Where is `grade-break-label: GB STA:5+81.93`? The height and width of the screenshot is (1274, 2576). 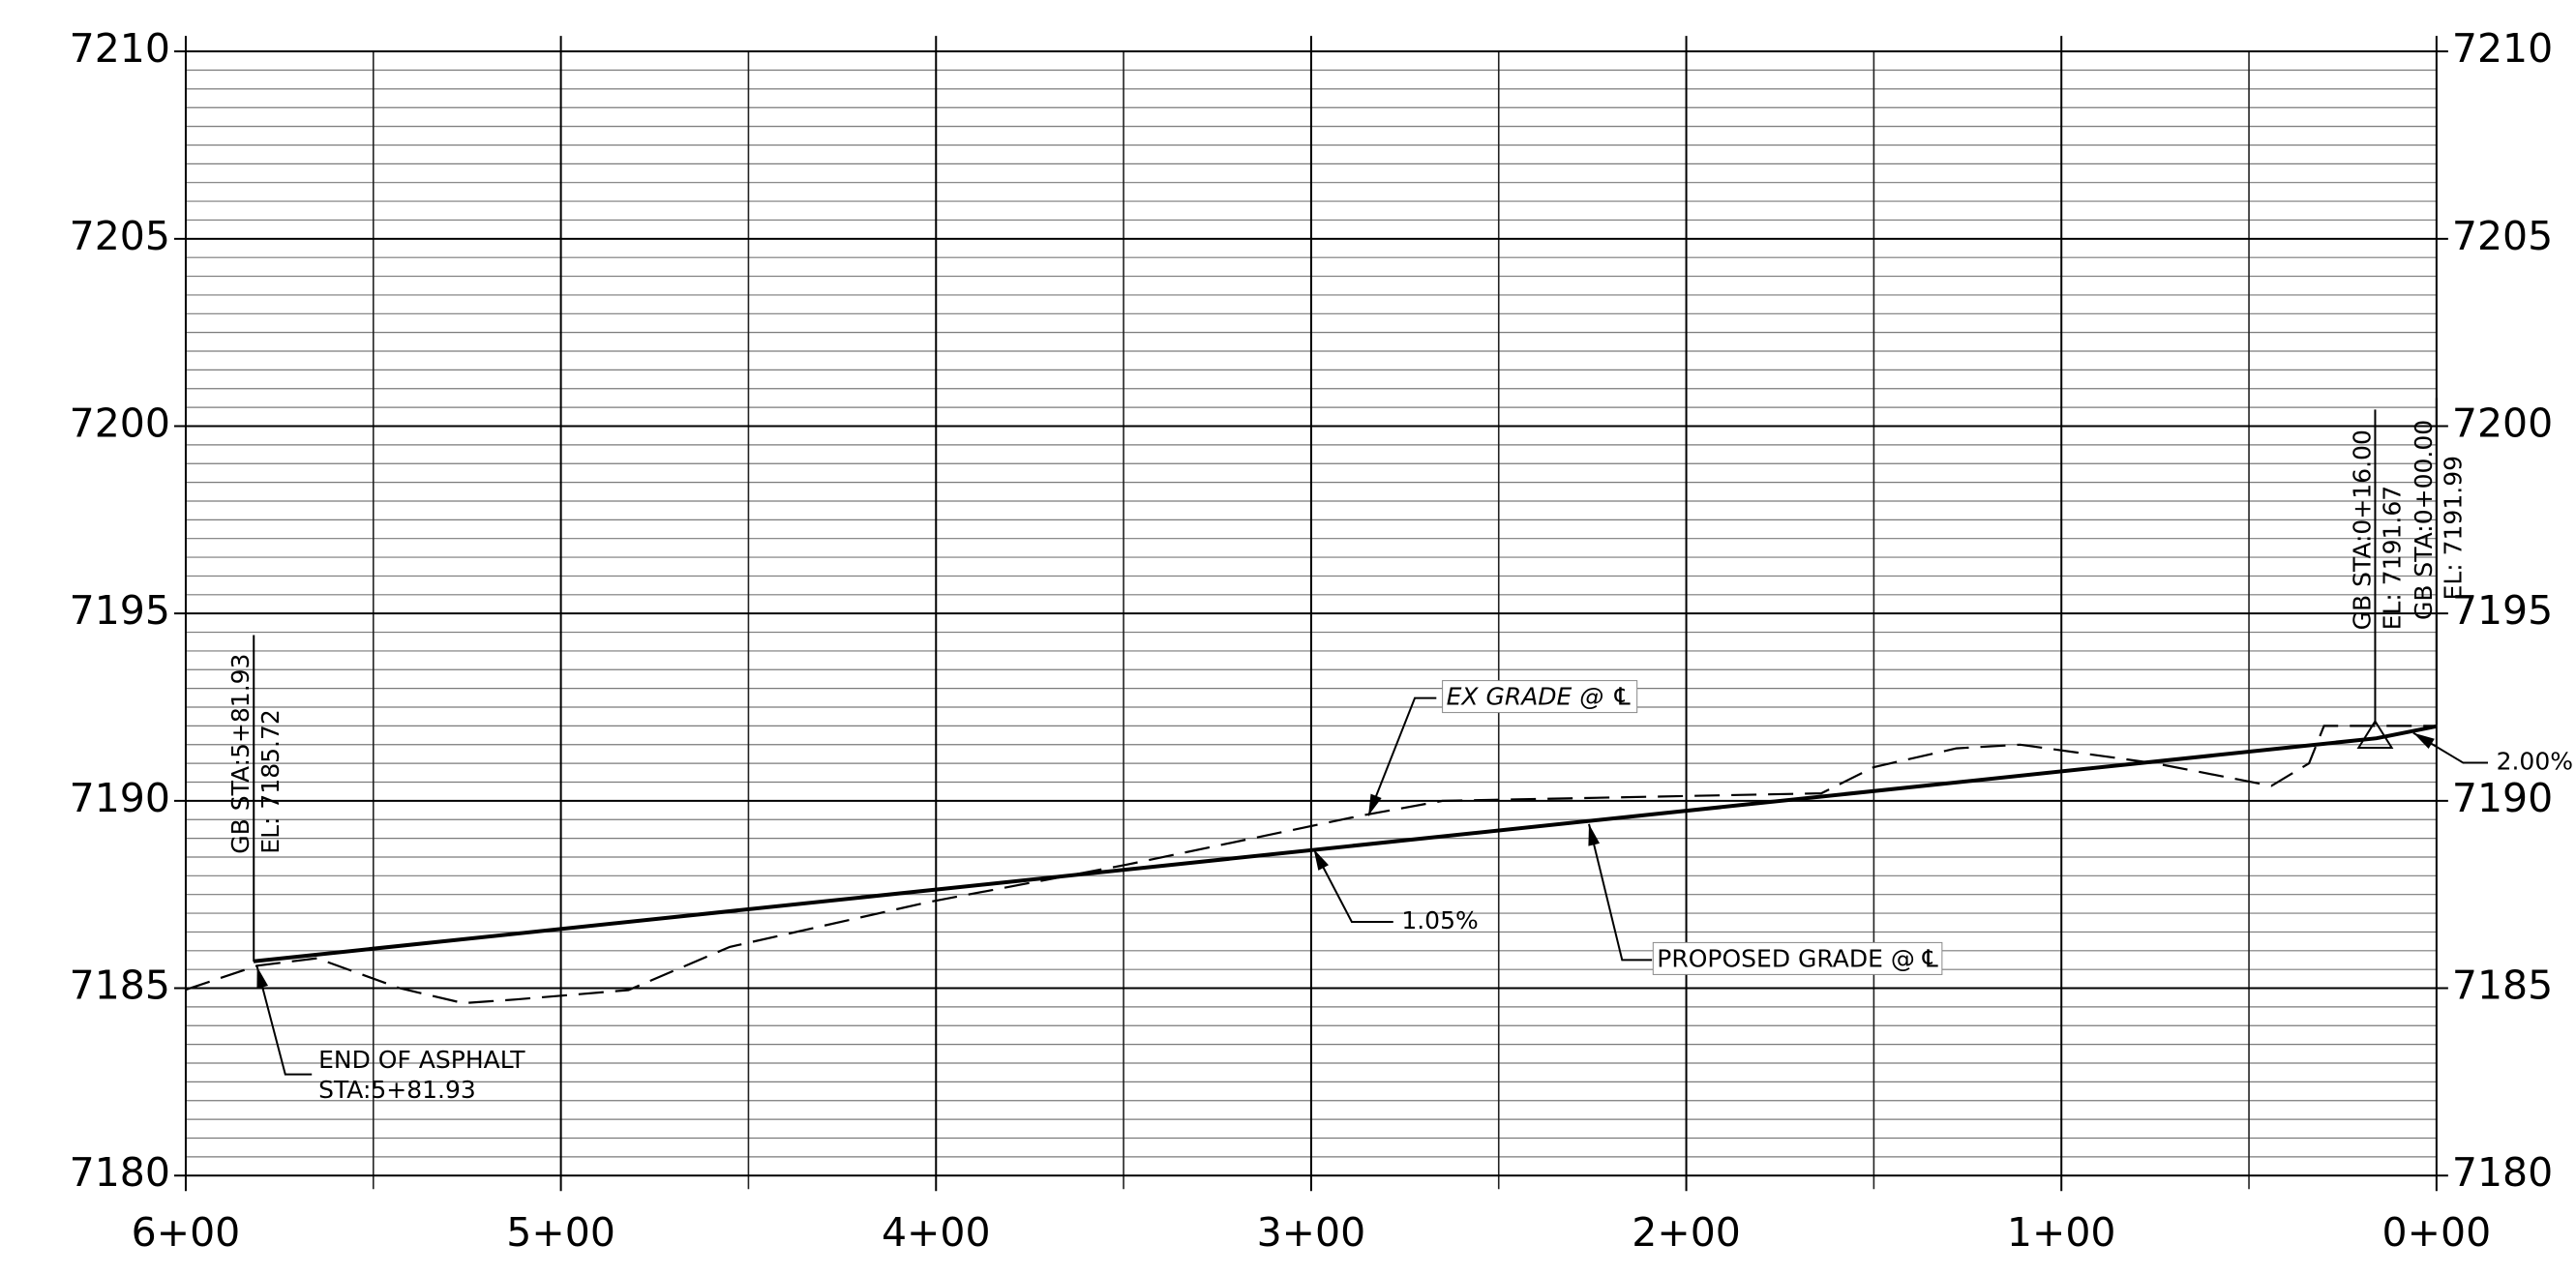
grade-break-label: GB STA:5+81.93 is located at coordinates (240, 754).